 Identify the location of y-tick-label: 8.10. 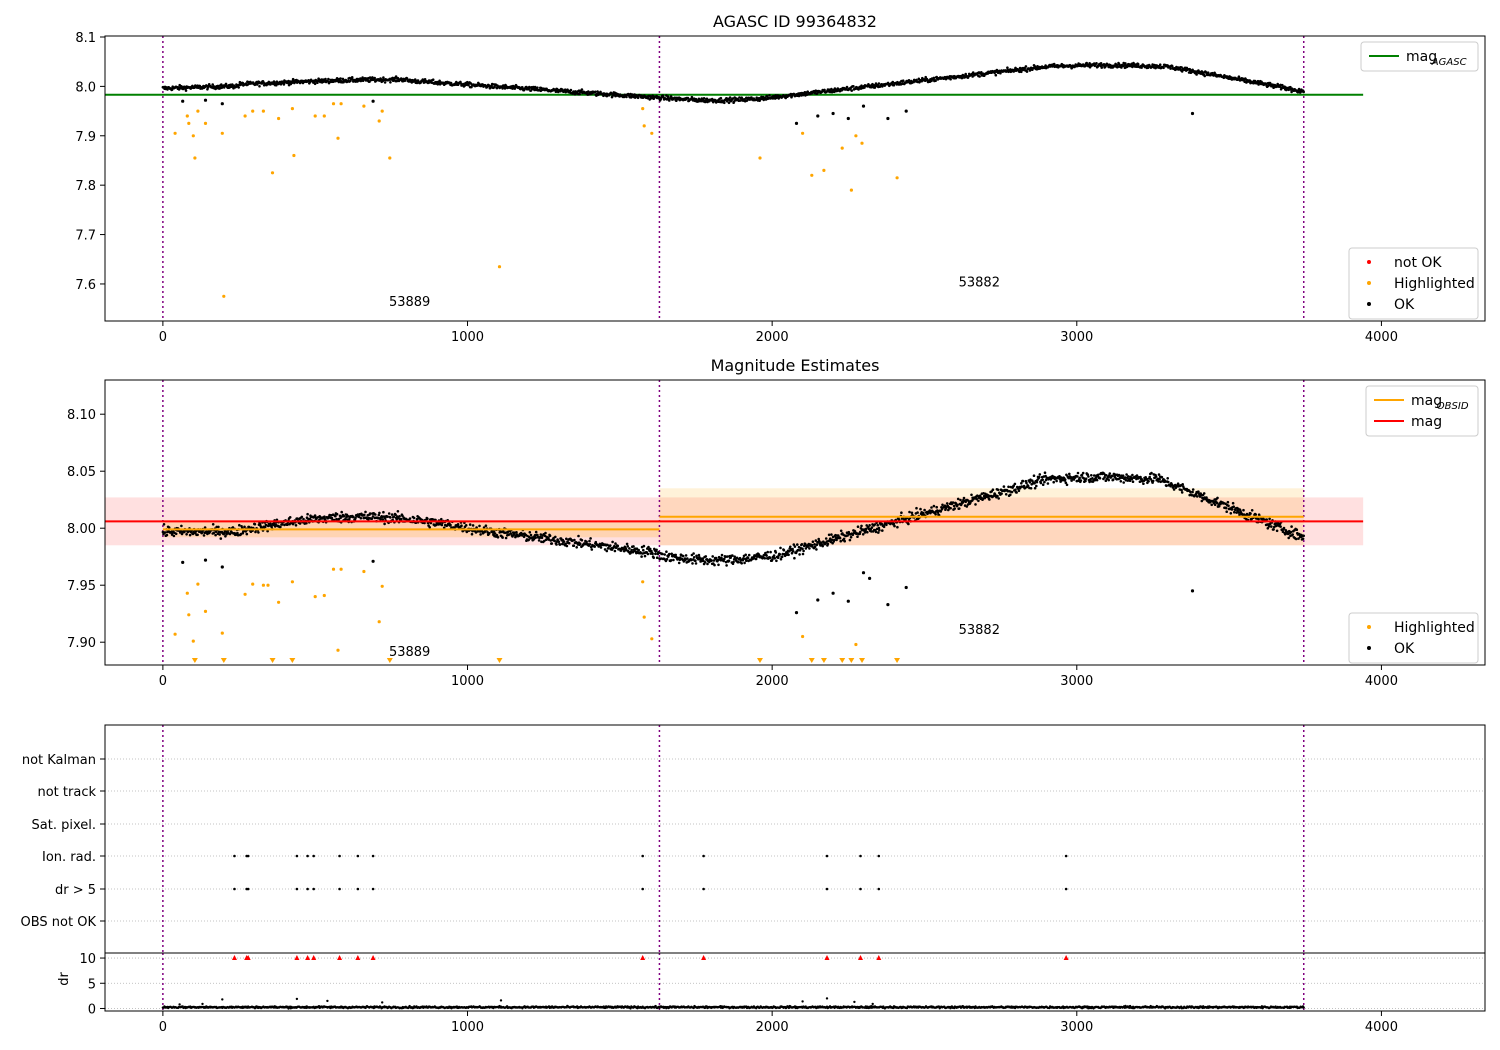
(81, 415).